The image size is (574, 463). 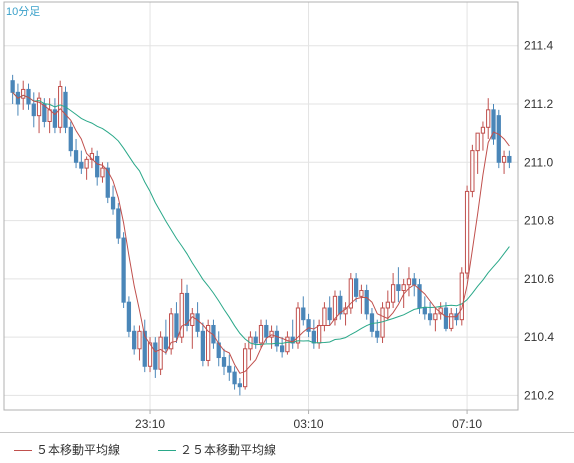 I want to click on y-tick-label: 210.8, so click(x=539, y=221).